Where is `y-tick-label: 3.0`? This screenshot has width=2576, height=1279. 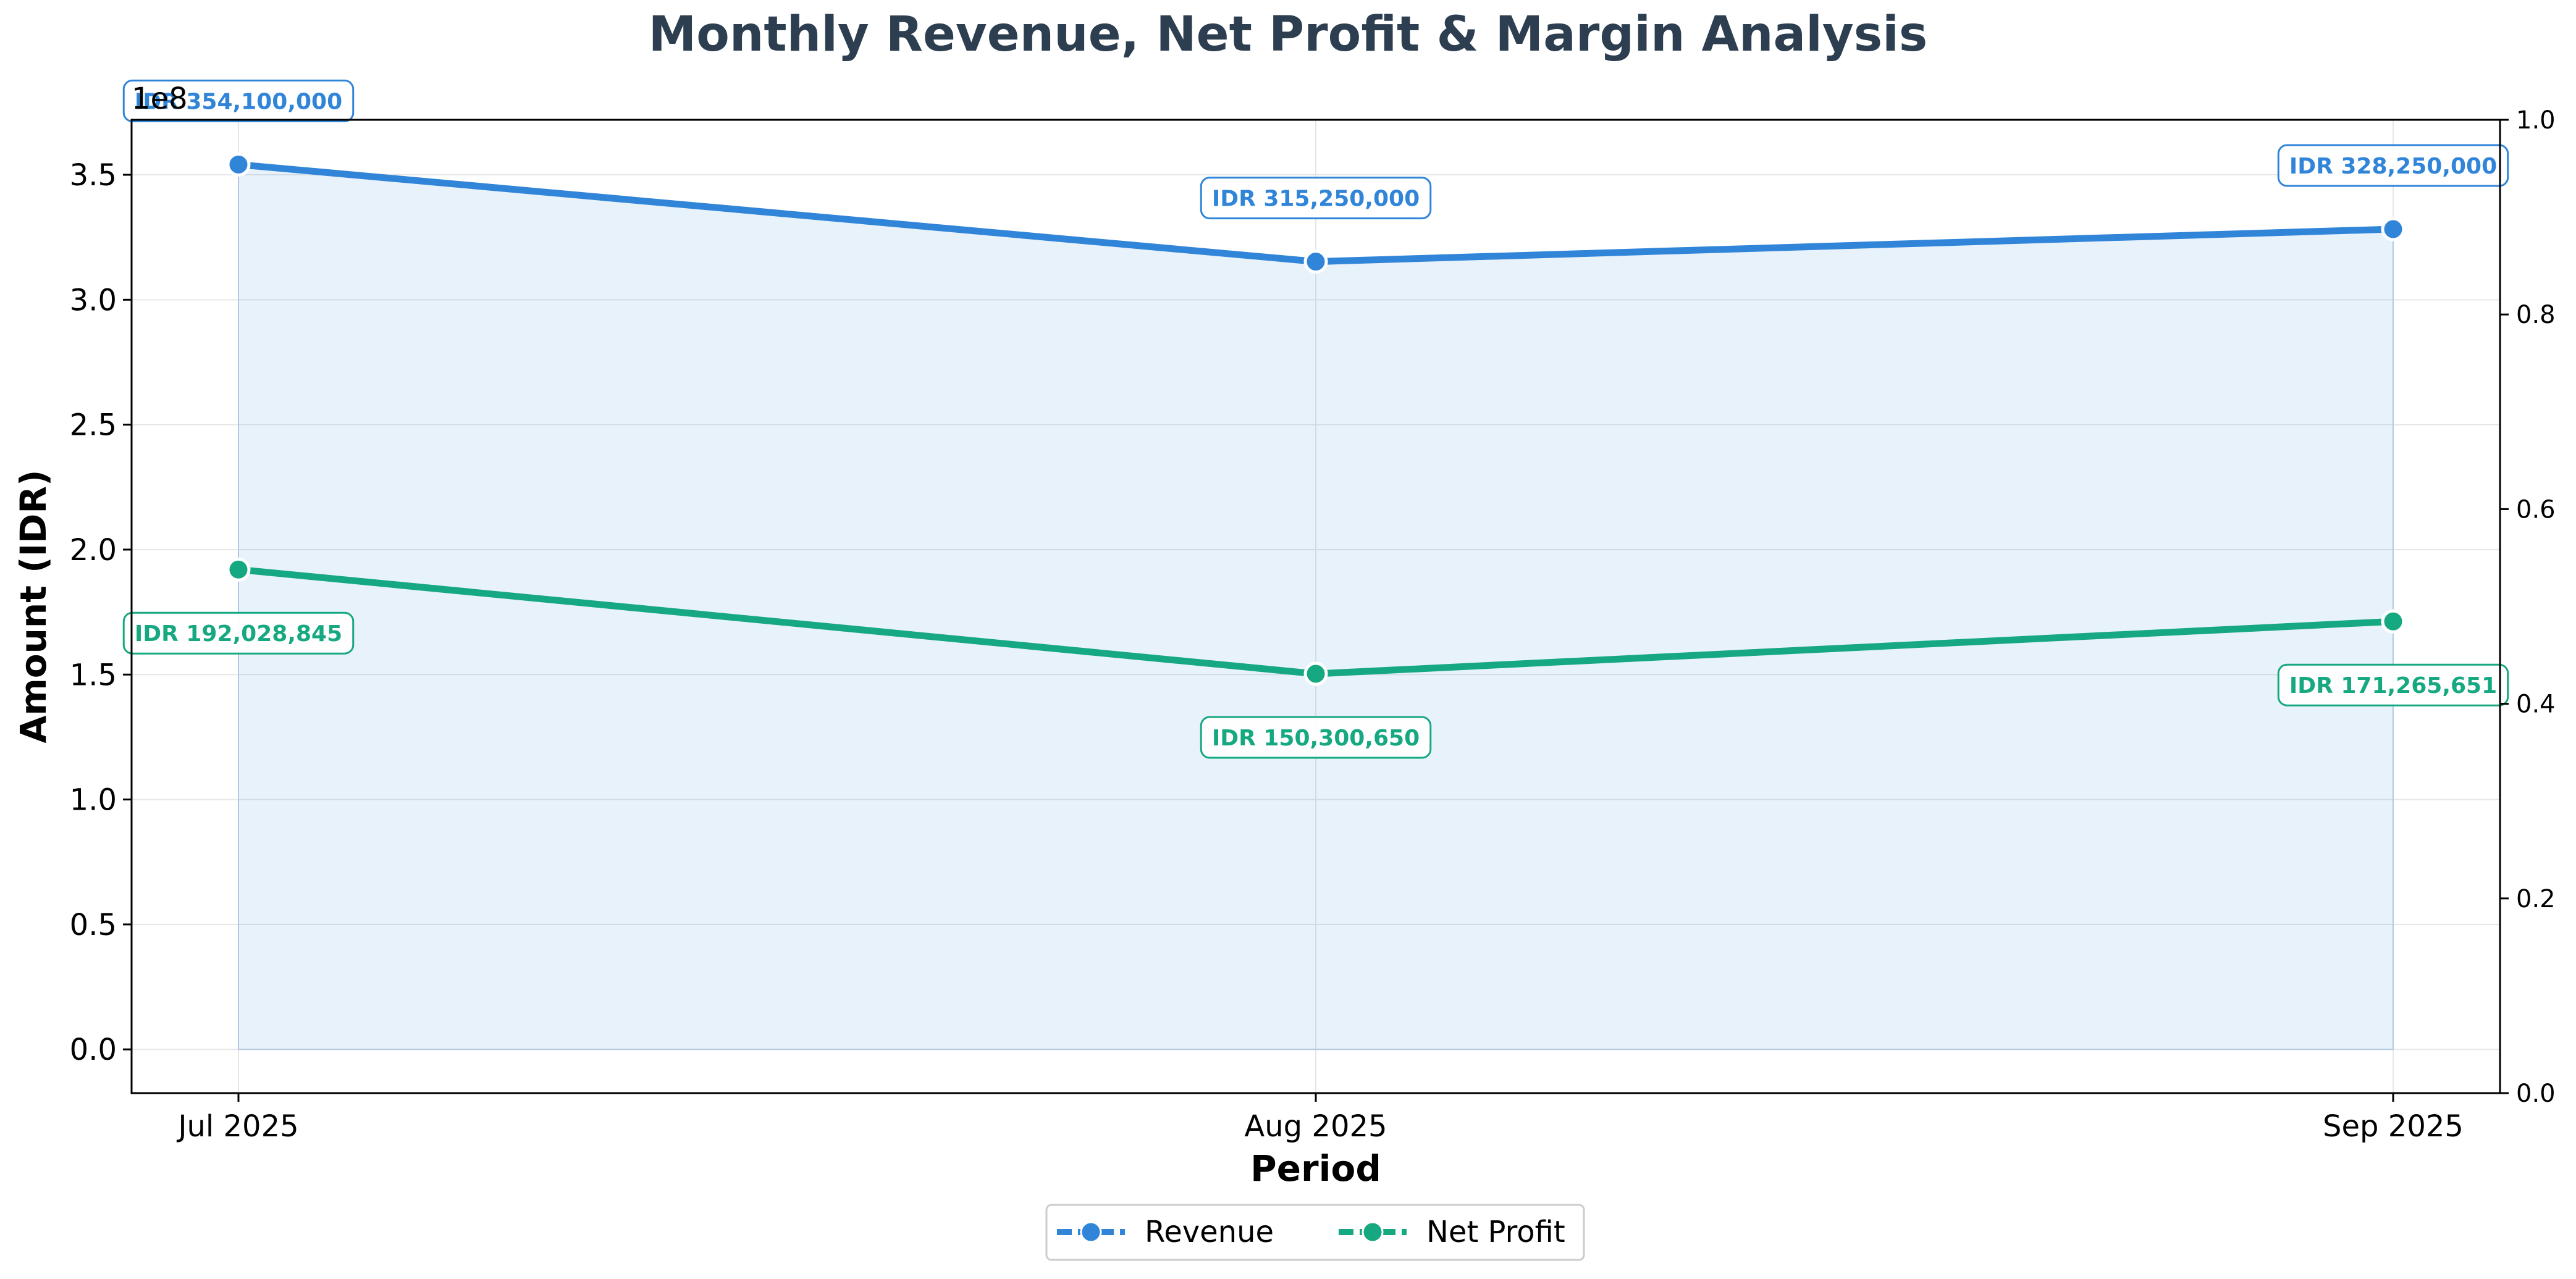 y-tick-label: 3.0 is located at coordinates (93, 300).